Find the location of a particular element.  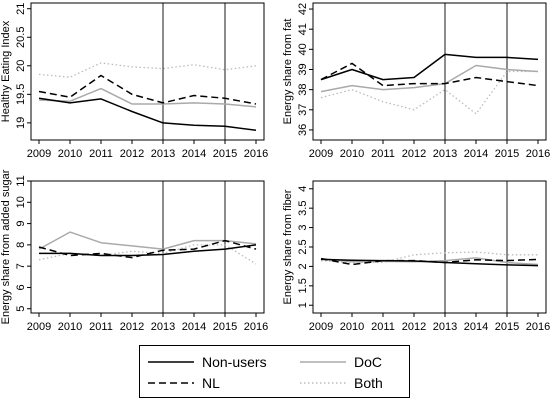

y-tick-label: 9 is located at coordinates (21, 224).